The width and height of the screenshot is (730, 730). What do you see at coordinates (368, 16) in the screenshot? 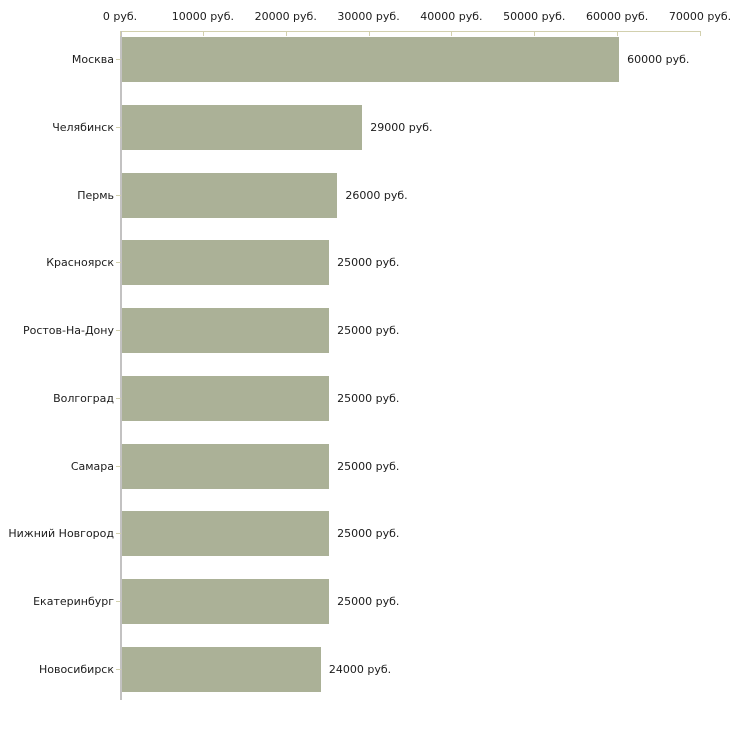
I see `x-axis-tick-label: 30000 руб.` at bounding box center [368, 16].